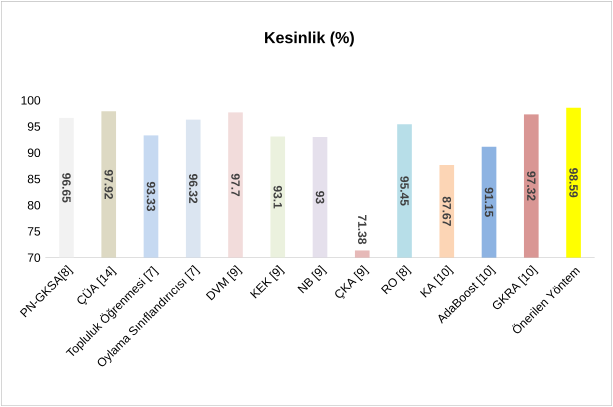  What do you see at coordinates (573, 183) in the screenshot?
I see `data-label: 98.59` at bounding box center [573, 183].